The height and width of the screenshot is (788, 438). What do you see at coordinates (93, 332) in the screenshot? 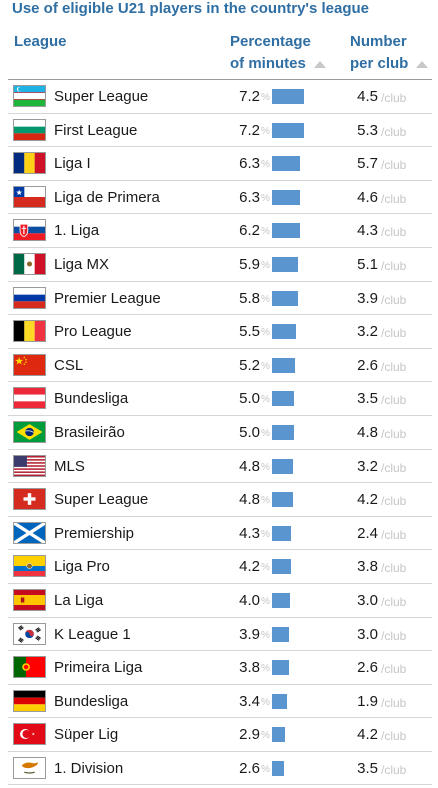
I see `league-name: Pro League` at bounding box center [93, 332].